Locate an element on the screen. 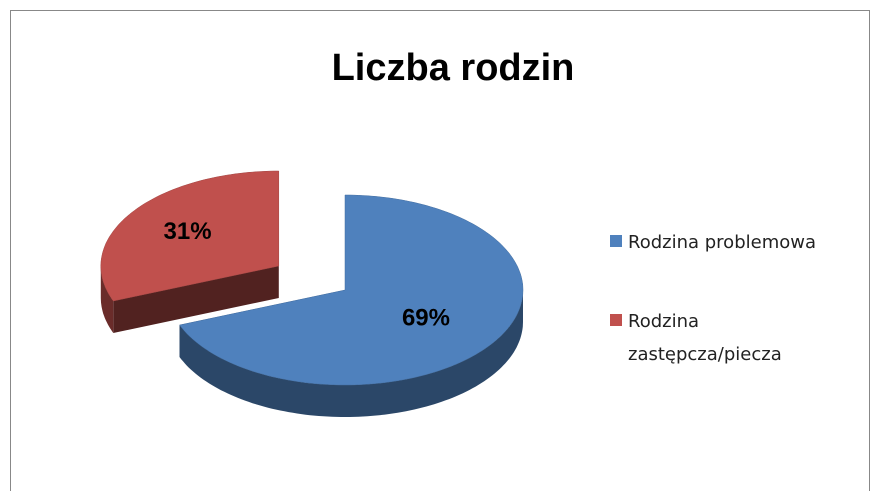  legend-label: Rodzina problemowa is located at coordinates (722, 242).